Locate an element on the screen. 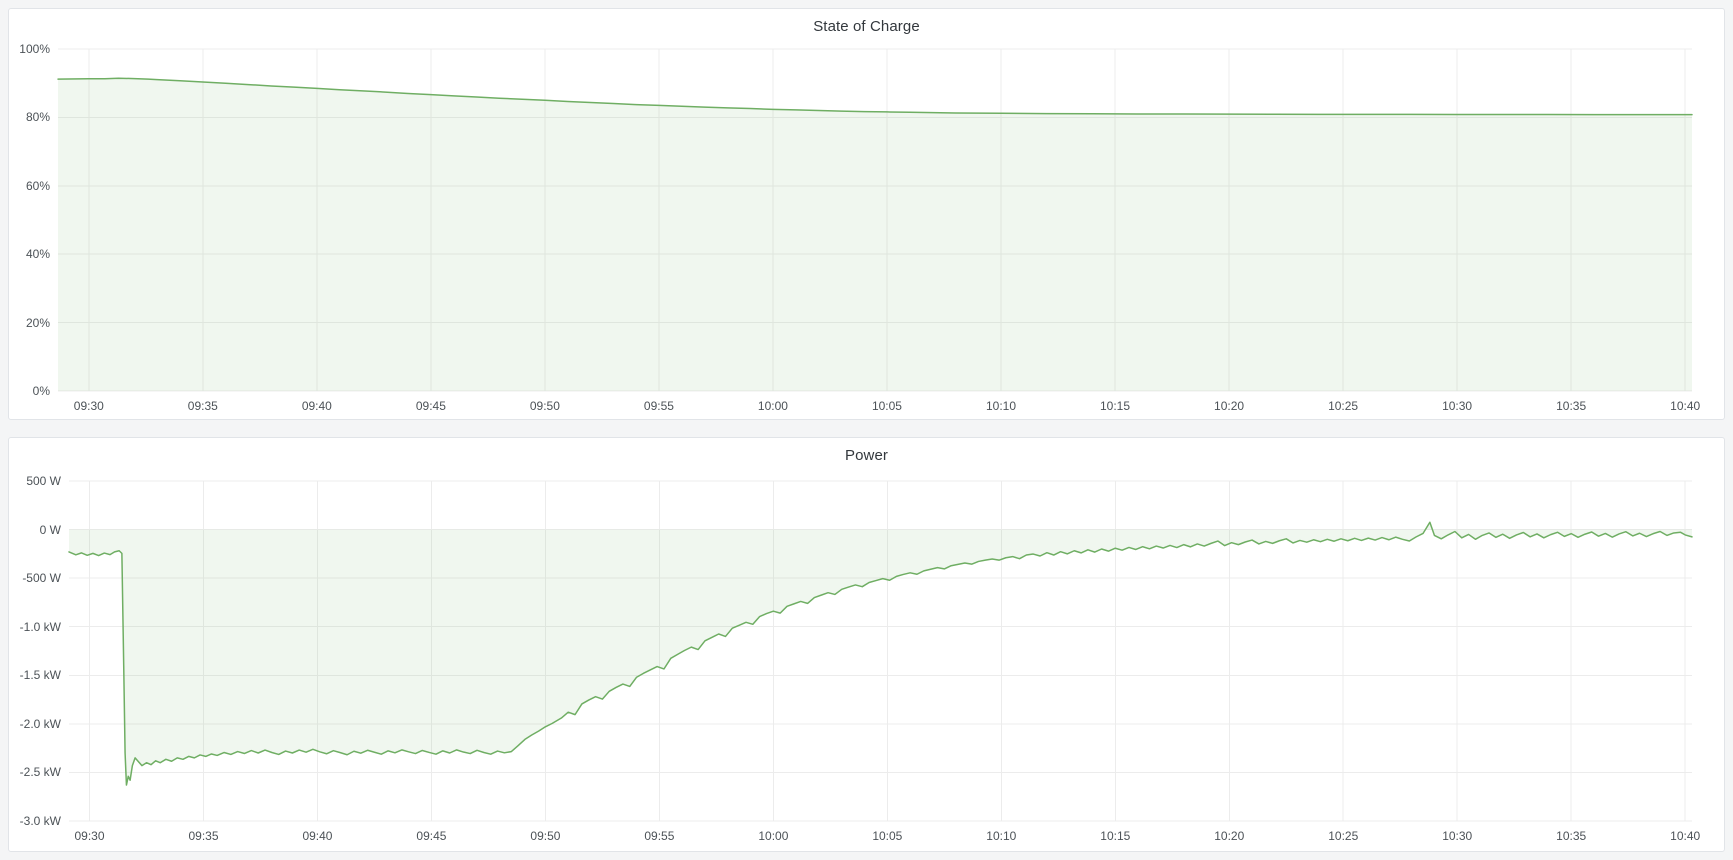 The height and width of the screenshot is (860, 1733). power-panel-title: Power is located at coordinates (866, 455).